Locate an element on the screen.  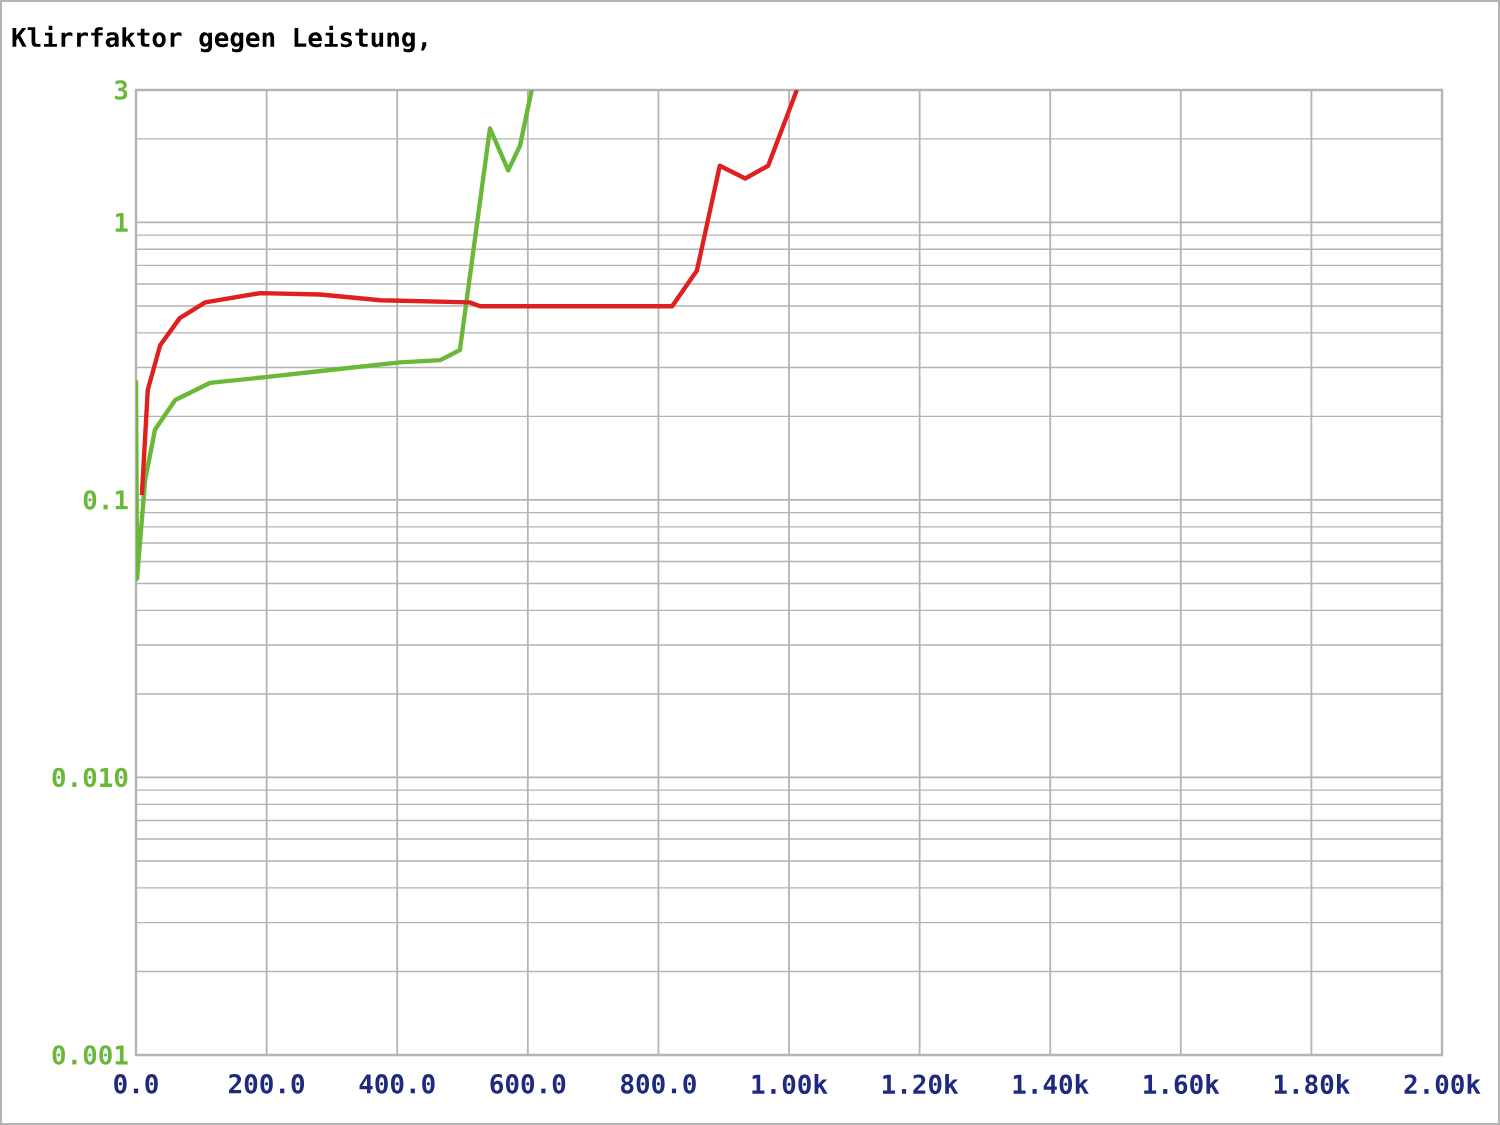
y-tick-label: 0.001 is located at coordinates (90, 1055).